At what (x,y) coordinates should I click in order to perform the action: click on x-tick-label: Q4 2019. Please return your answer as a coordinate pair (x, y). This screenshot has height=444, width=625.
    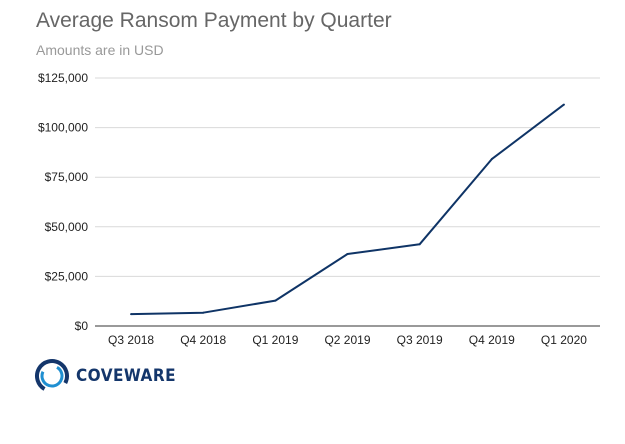
    Looking at the image, I should click on (492, 340).